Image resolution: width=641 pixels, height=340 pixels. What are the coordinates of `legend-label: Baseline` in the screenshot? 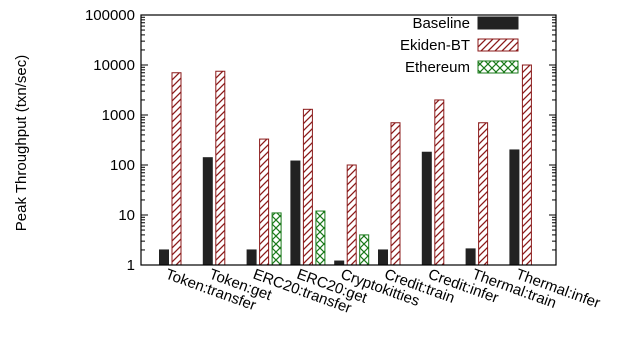 It's located at (441, 23).